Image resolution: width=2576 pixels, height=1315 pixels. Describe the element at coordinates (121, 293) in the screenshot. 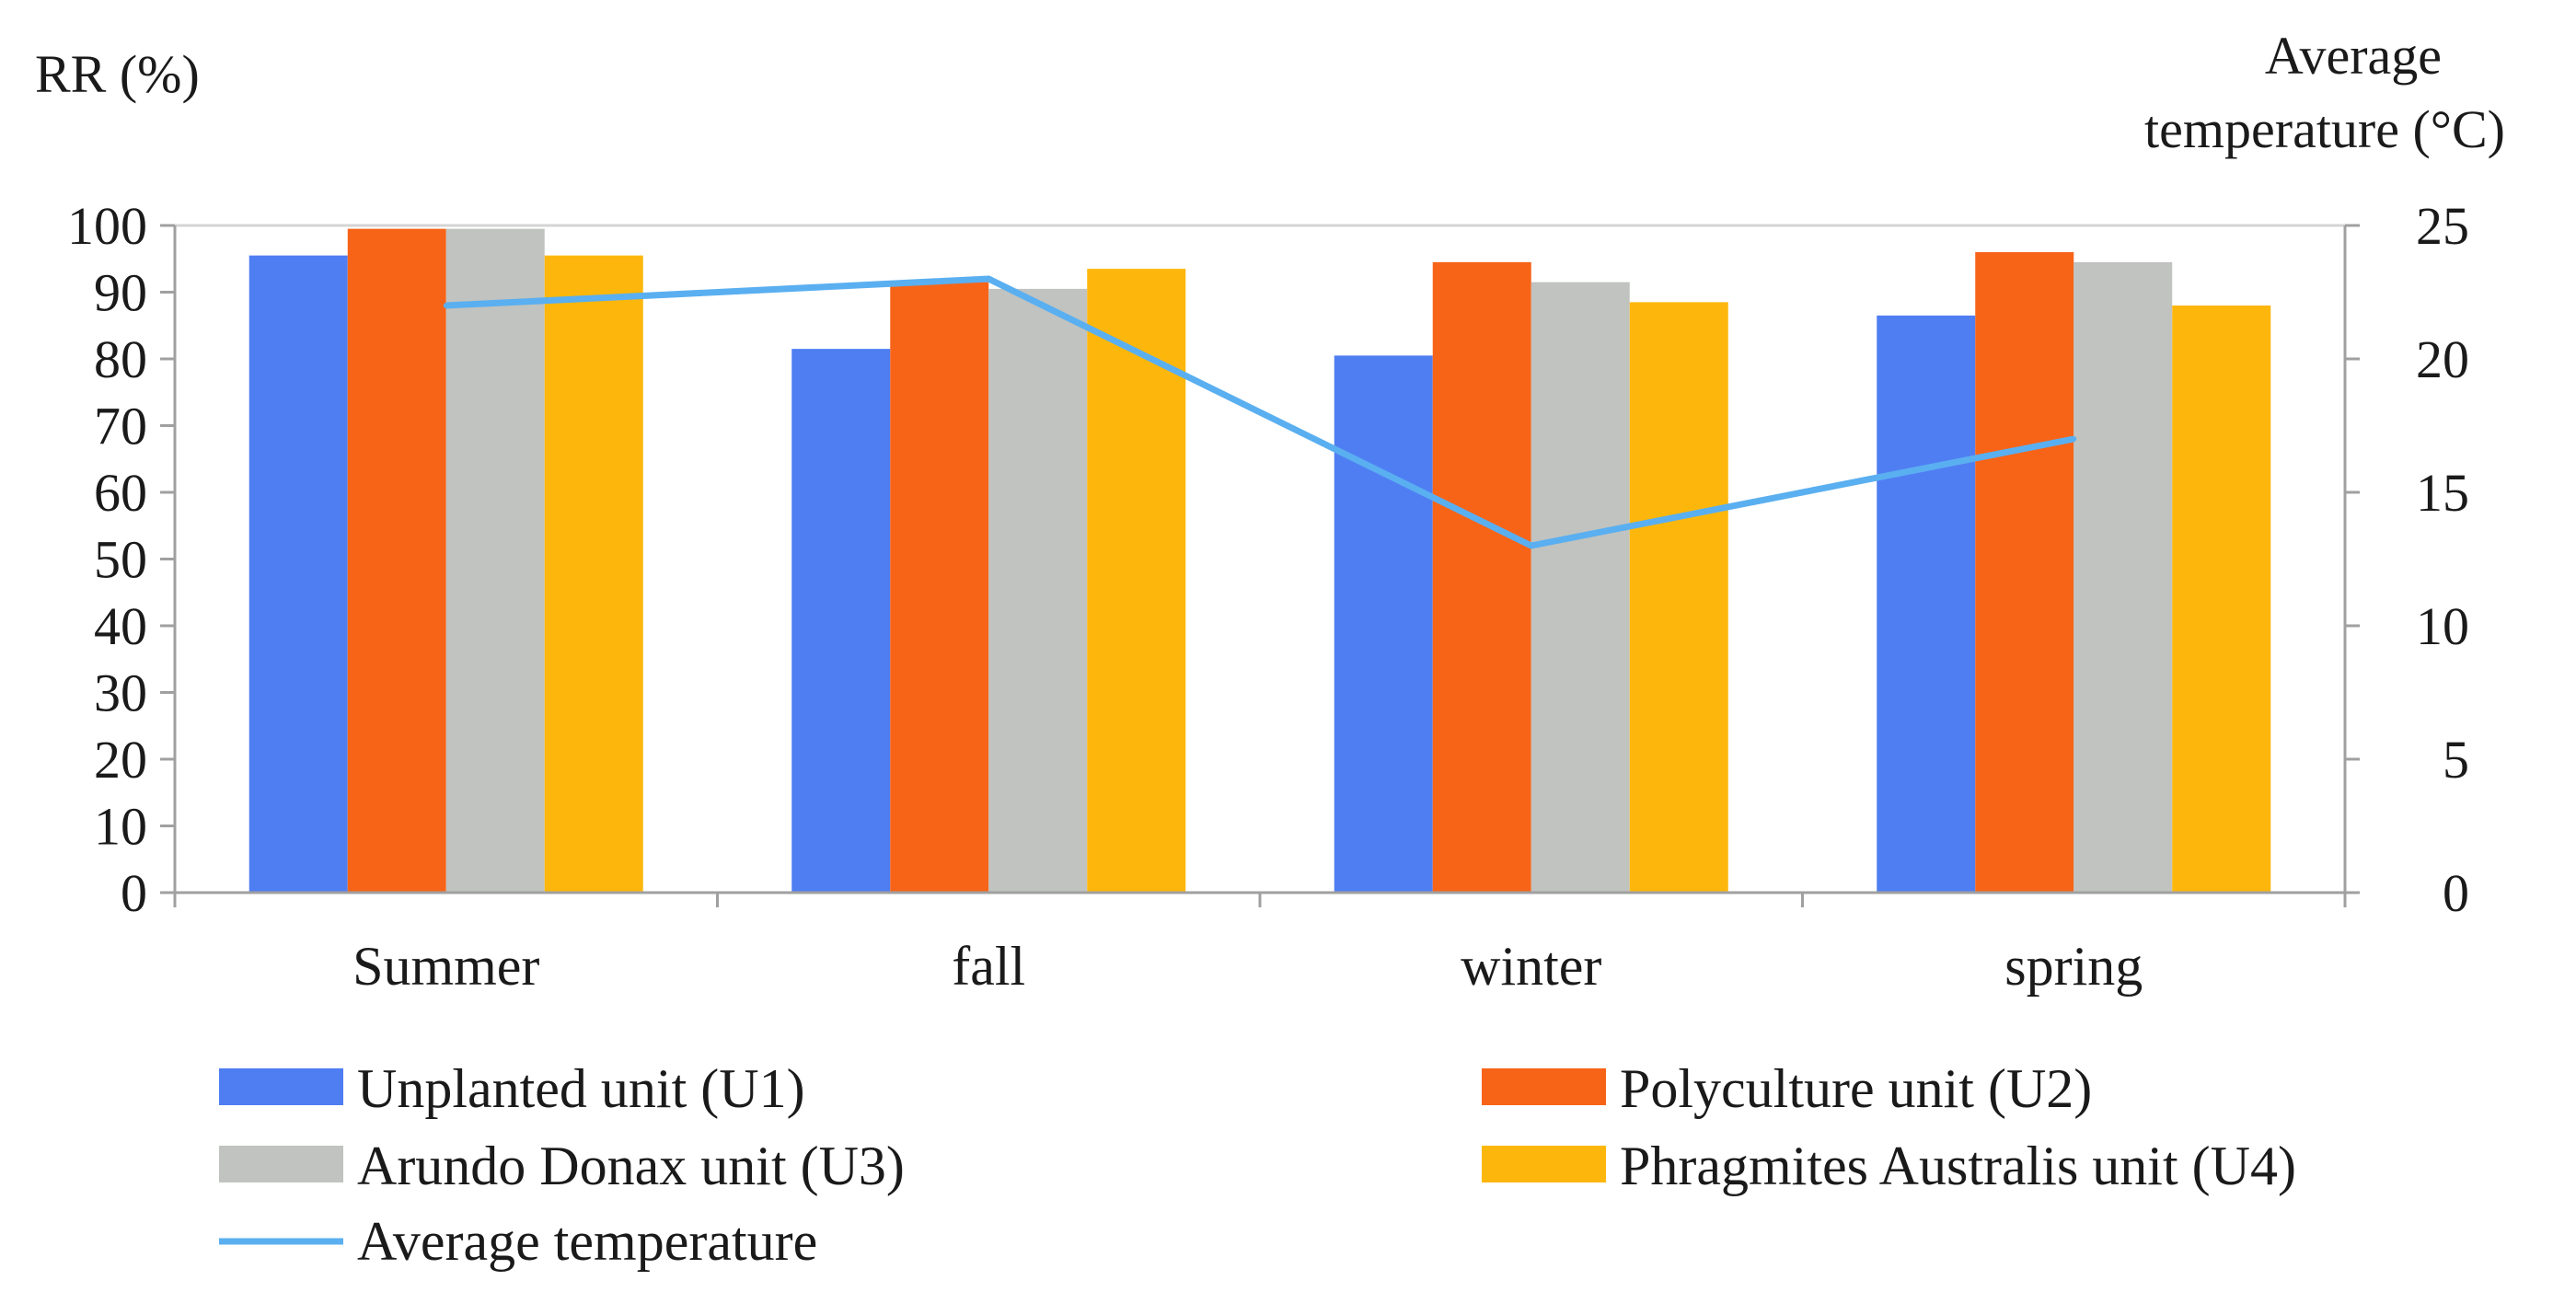

I see `y-tick-label: 90` at that location.